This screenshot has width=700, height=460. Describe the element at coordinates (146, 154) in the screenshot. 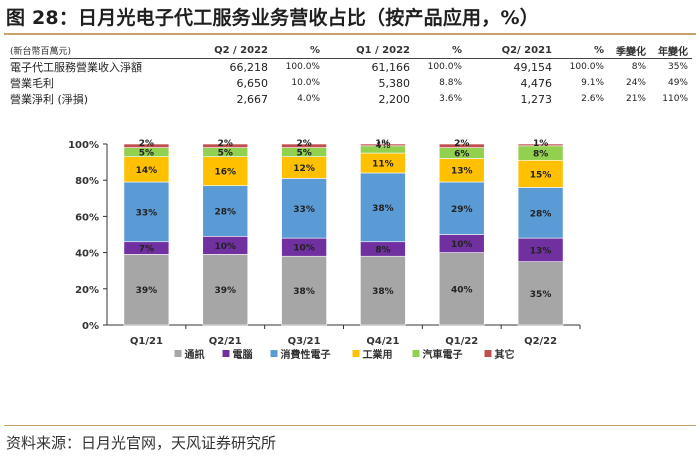

I see `data-label: 5%` at that location.